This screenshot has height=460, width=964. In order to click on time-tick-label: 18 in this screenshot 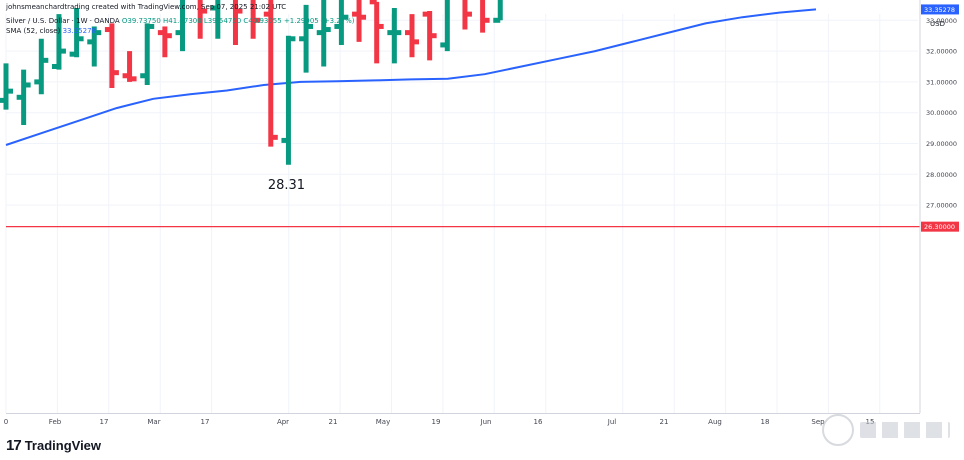, I will do `click(765, 422)`.